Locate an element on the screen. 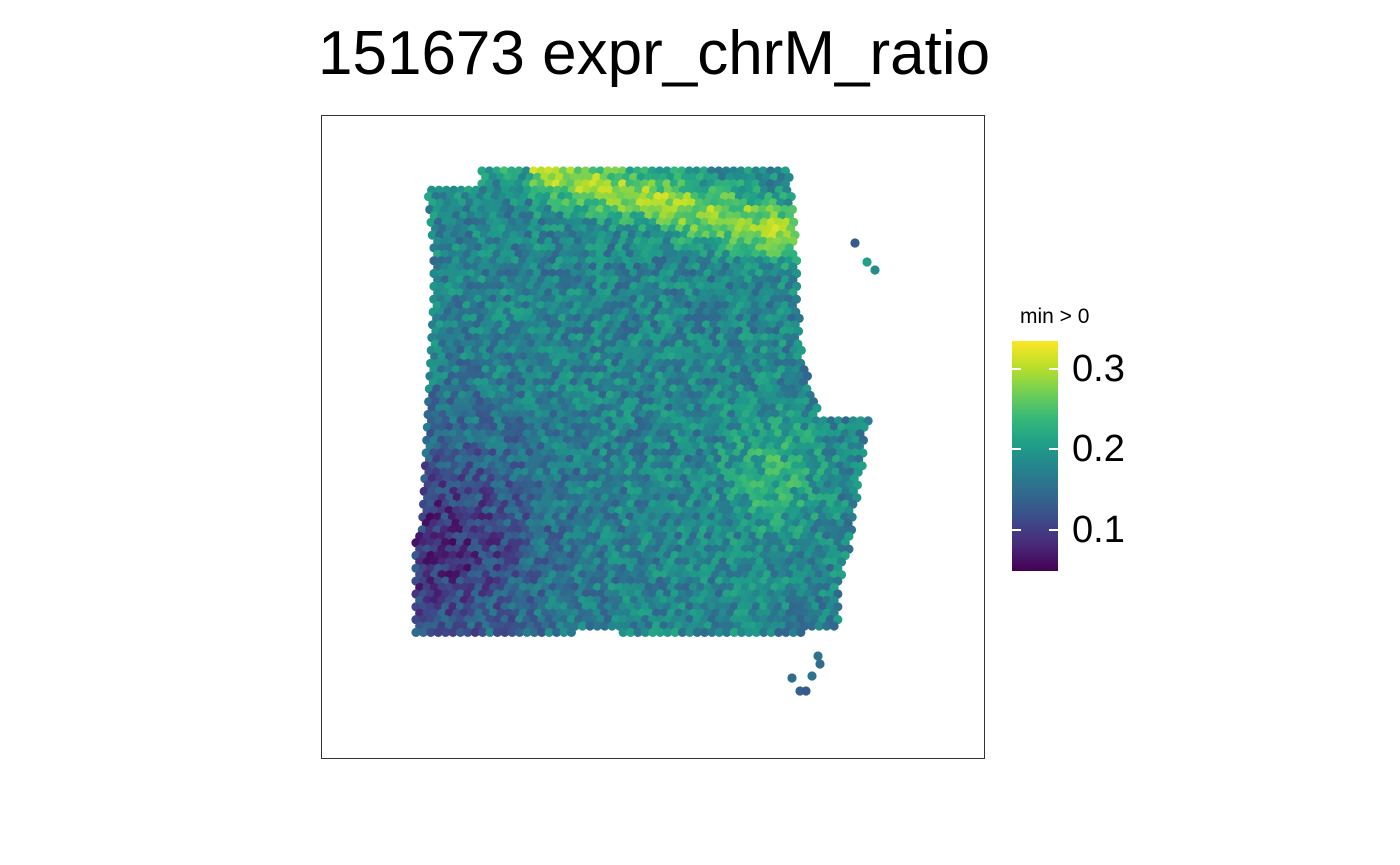  colorbar-label-0-3: 0.3 is located at coordinates (1098, 369).